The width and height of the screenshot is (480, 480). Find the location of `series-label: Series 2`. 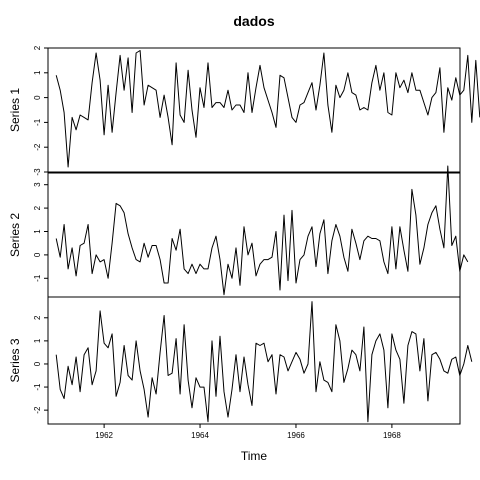

series-label: Series 2 is located at coordinates (15, 235).